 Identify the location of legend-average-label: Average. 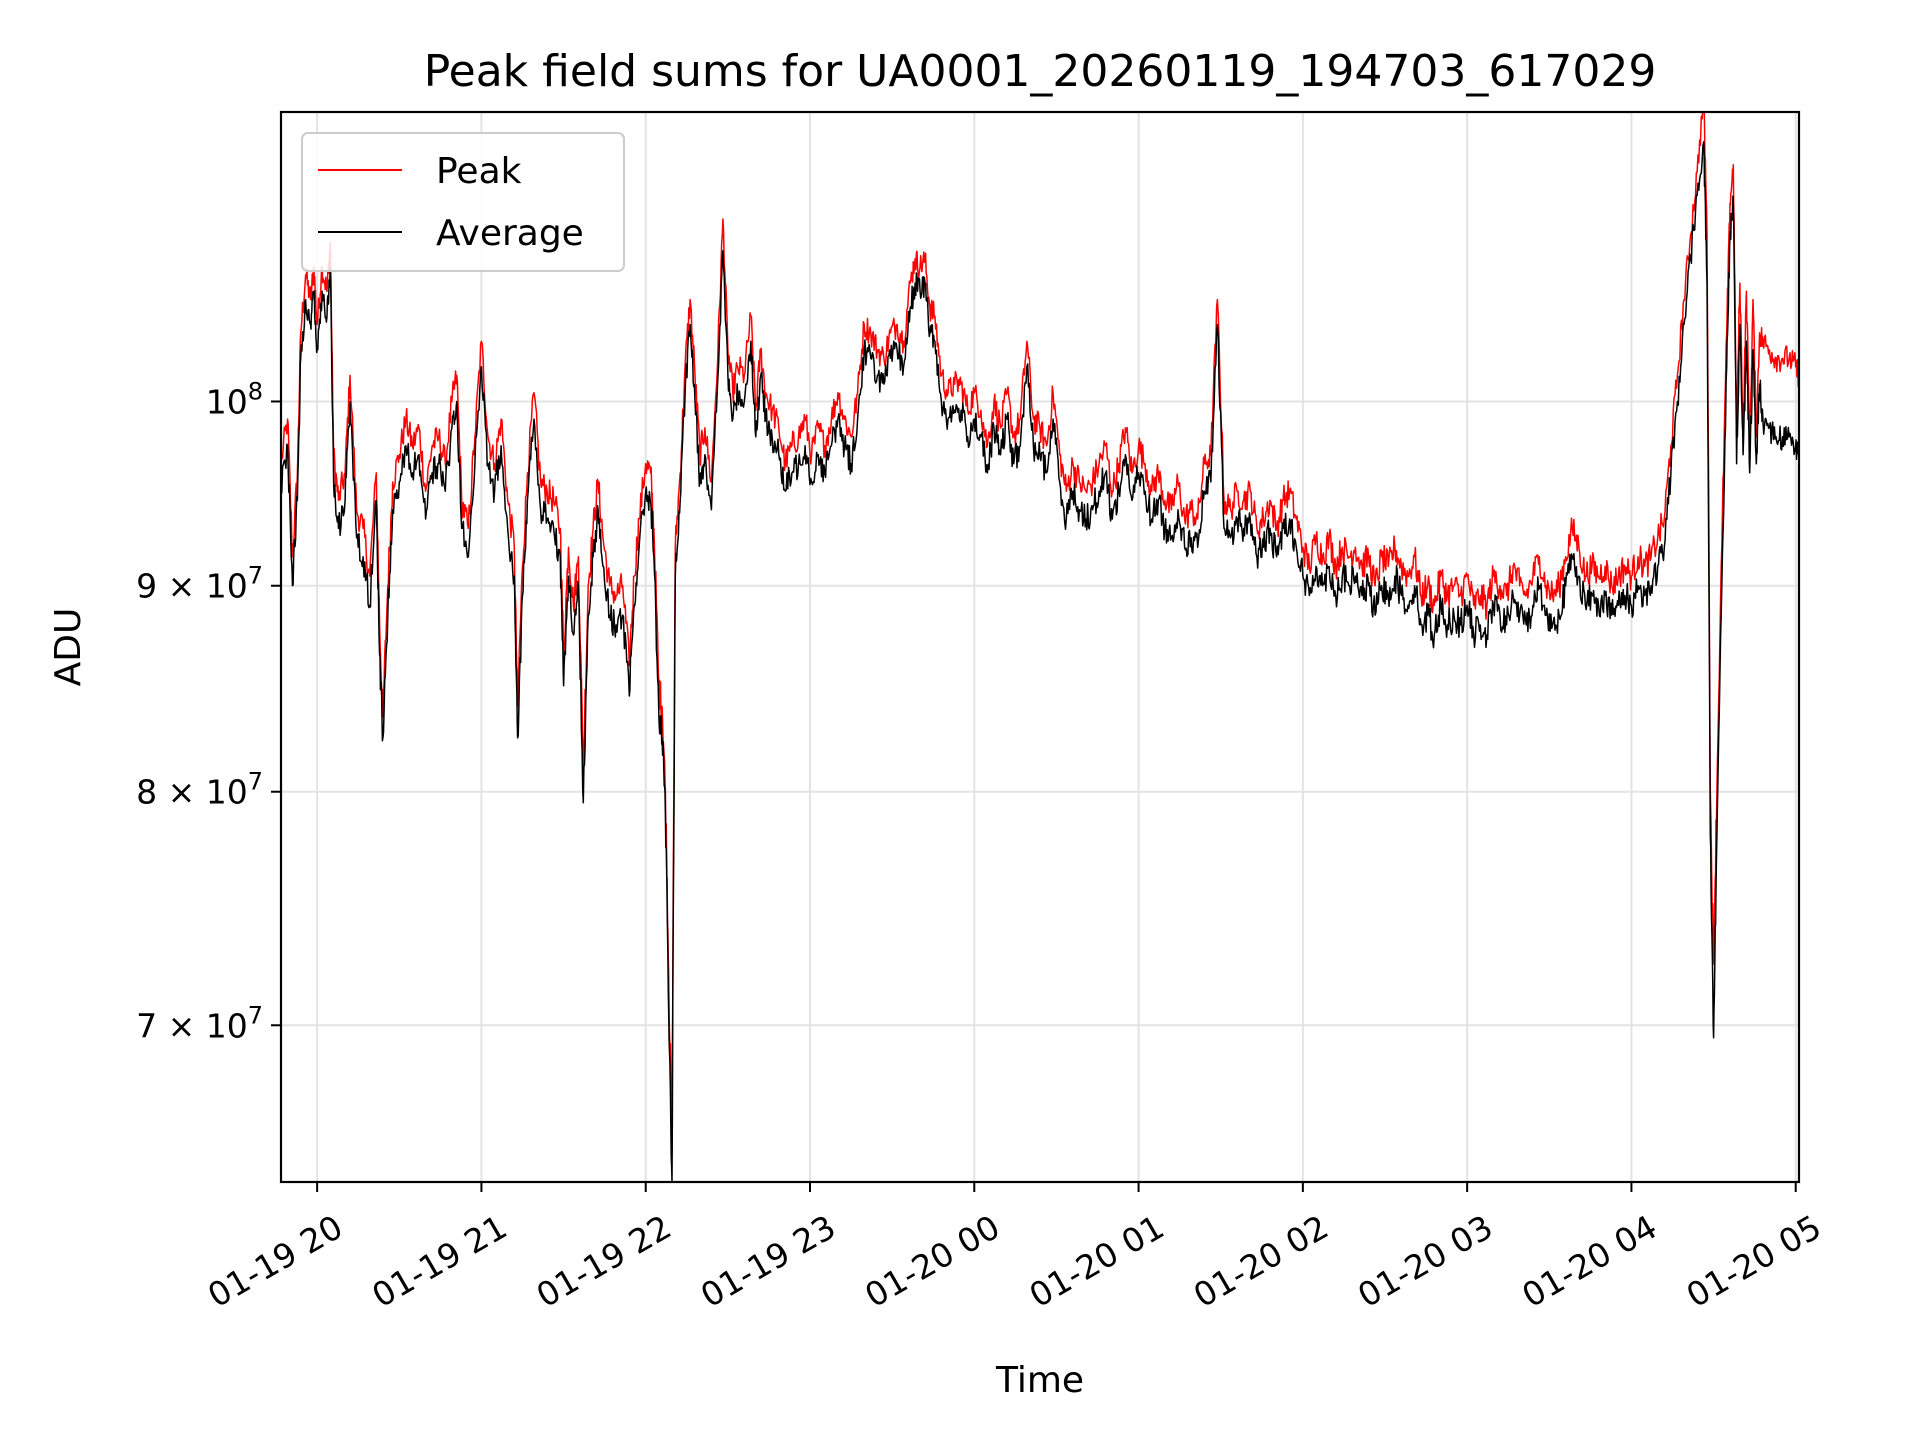
(510, 233).